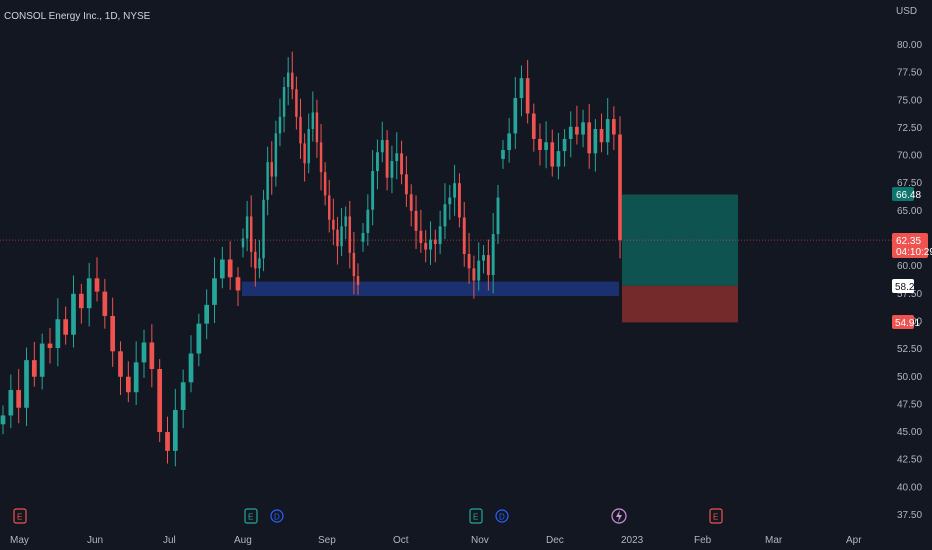  I want to click on price-tick-label: 70.00, so click(909, 156).